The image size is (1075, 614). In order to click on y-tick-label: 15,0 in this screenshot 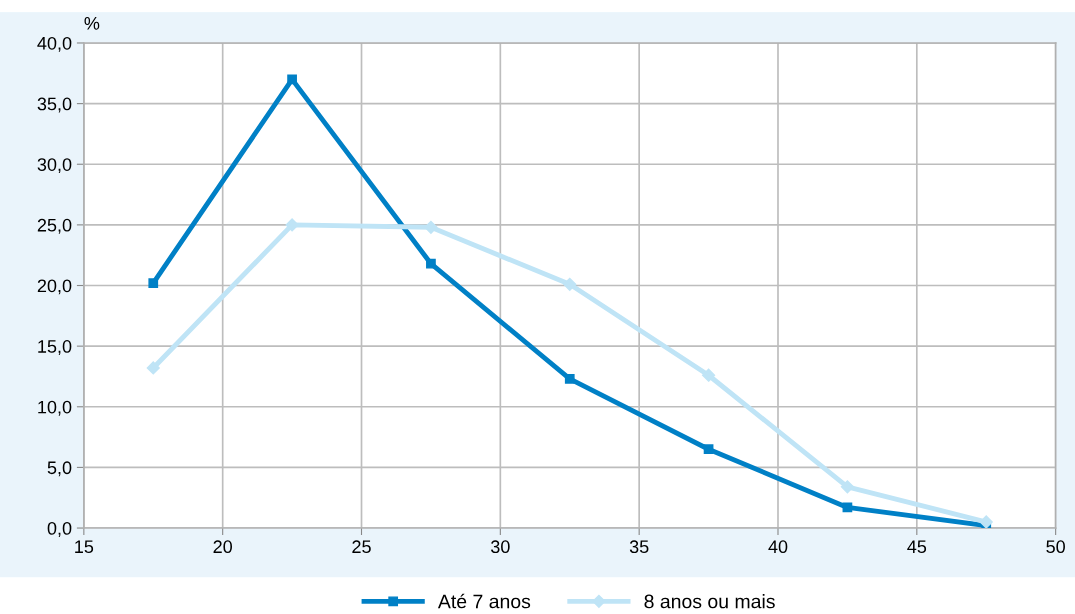, I will do `click(55, 347)`.